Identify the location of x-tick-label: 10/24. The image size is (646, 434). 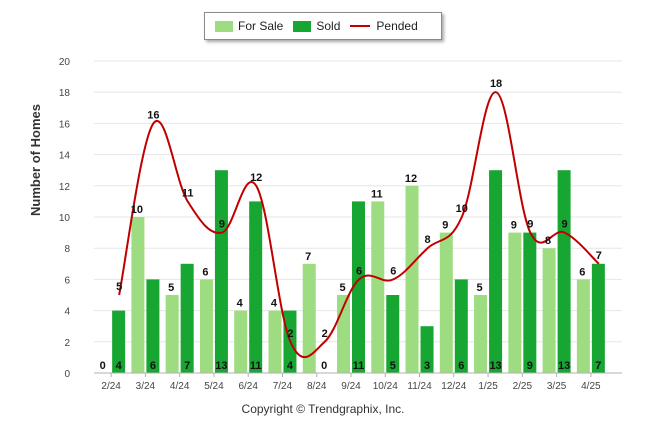
(385, 386).